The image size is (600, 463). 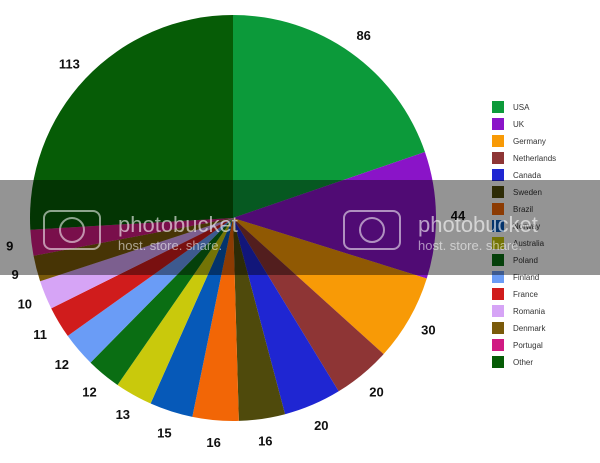 What do you see at coordinates (519, 124) in the screenshot?
I see `legend-label: UK` at bounding box center [519, 124].